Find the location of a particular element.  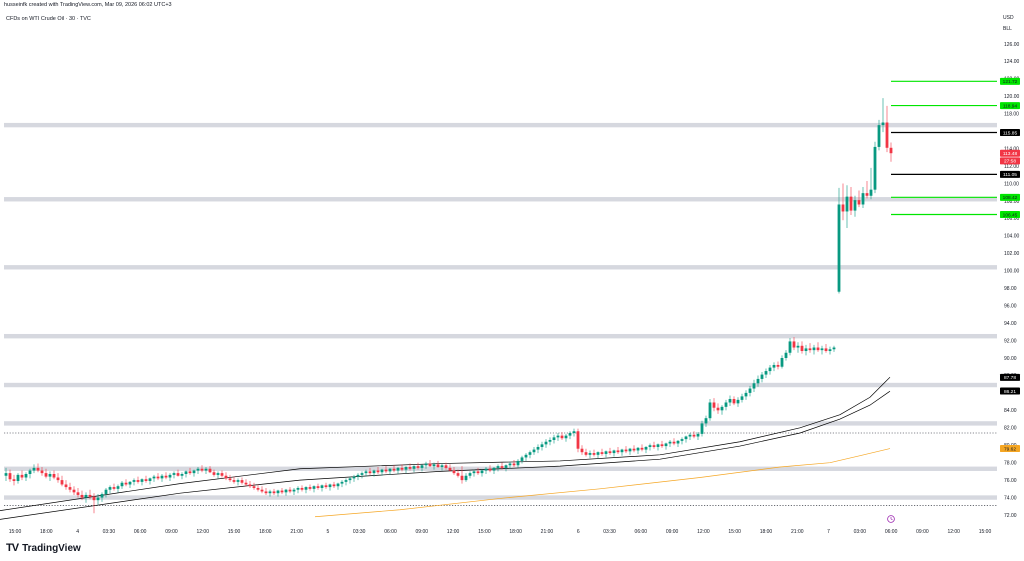

symbol-title: CFDs on WTI Crude Oil · 30 · TVC is located at coordinates (48, 19).